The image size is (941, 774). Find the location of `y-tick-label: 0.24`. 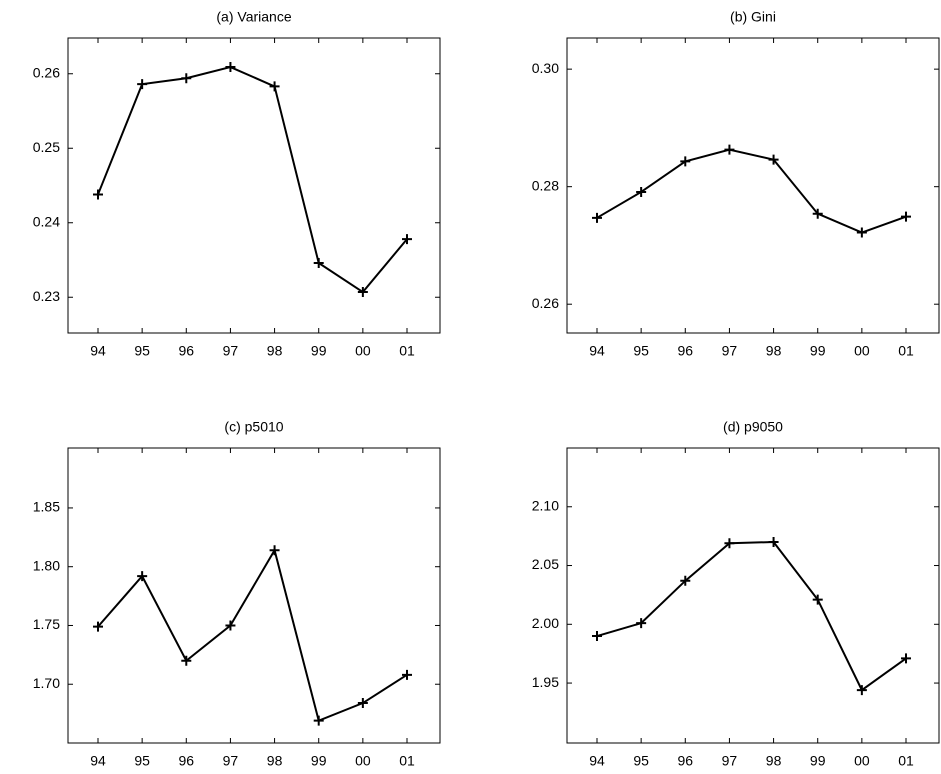

y-tick-label: 0.24 is located at coordinates (46, 221).